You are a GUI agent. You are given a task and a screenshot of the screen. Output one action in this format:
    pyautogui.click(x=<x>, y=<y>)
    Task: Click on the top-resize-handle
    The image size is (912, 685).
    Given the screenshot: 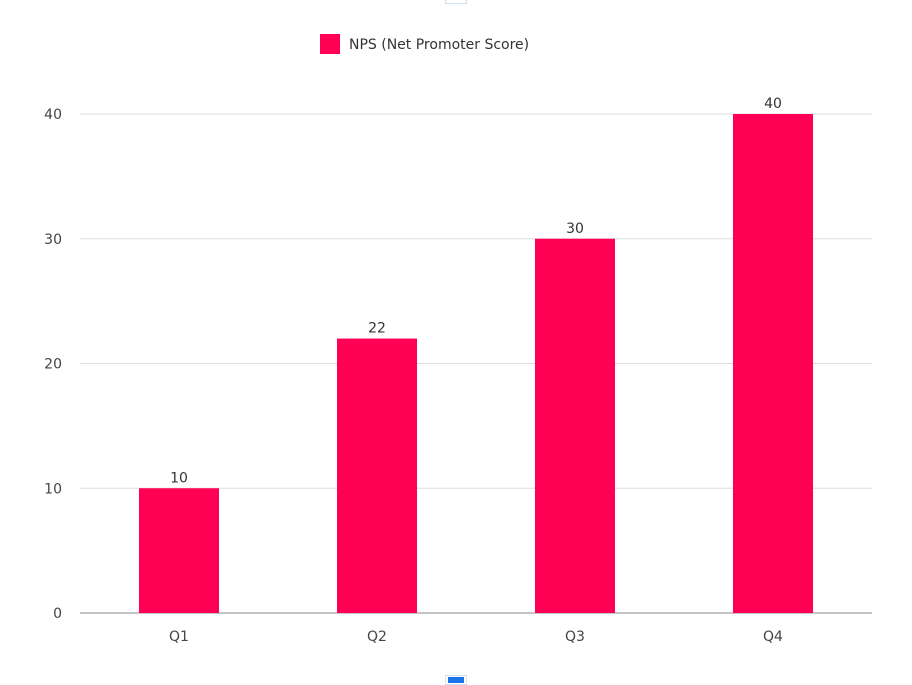 What is the action you would take?
    pyautogui.click(x=456, y=2)
    